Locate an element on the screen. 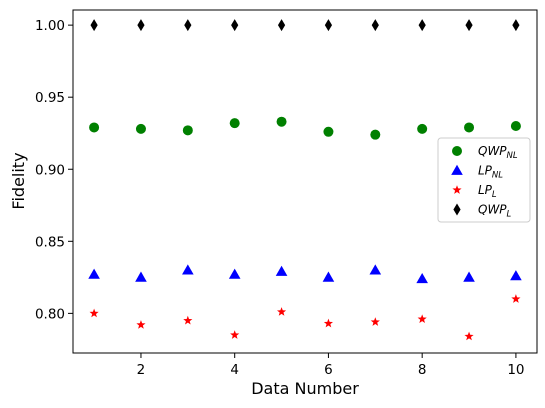 The width and height of the screenshot is (545, 408). x-tick-label: 4 is located at coordinates (234, 370).